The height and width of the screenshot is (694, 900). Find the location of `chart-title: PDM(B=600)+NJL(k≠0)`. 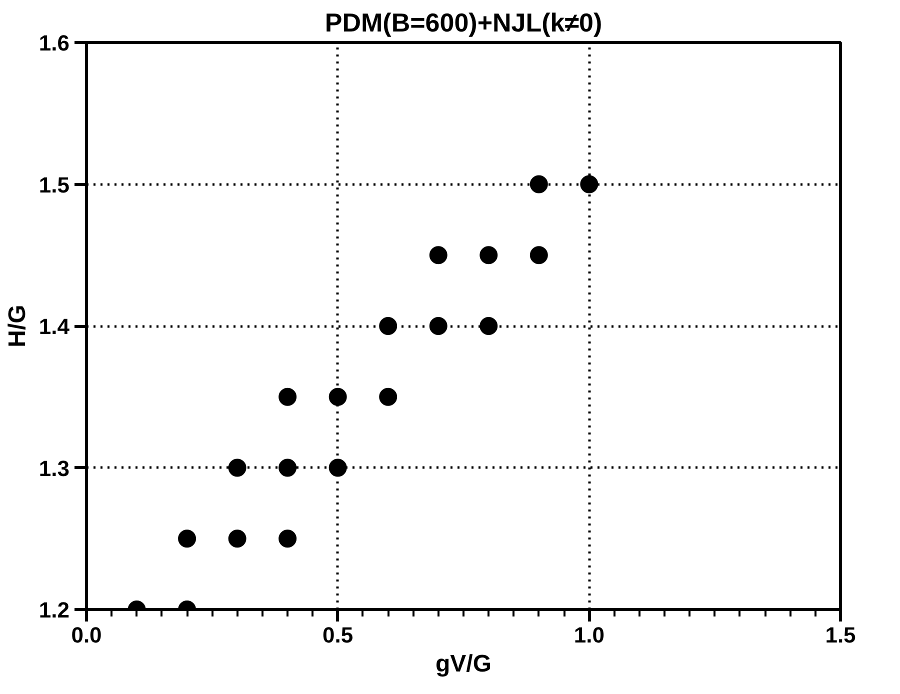

chart-title: PDM(B=600)+NJL(k≠0) is located at coordinates (463, 23).